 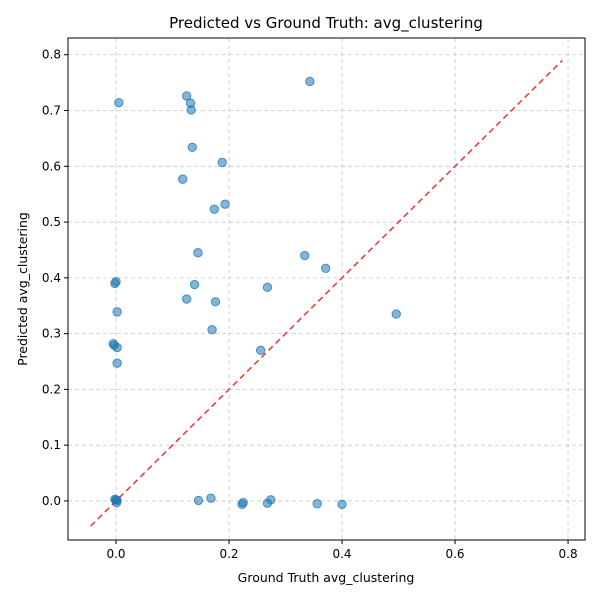 What do you see at coordinates (228, 554) in the screenshot?
I see `x-tick-label: 0.2` at bounding box center [228, 554].